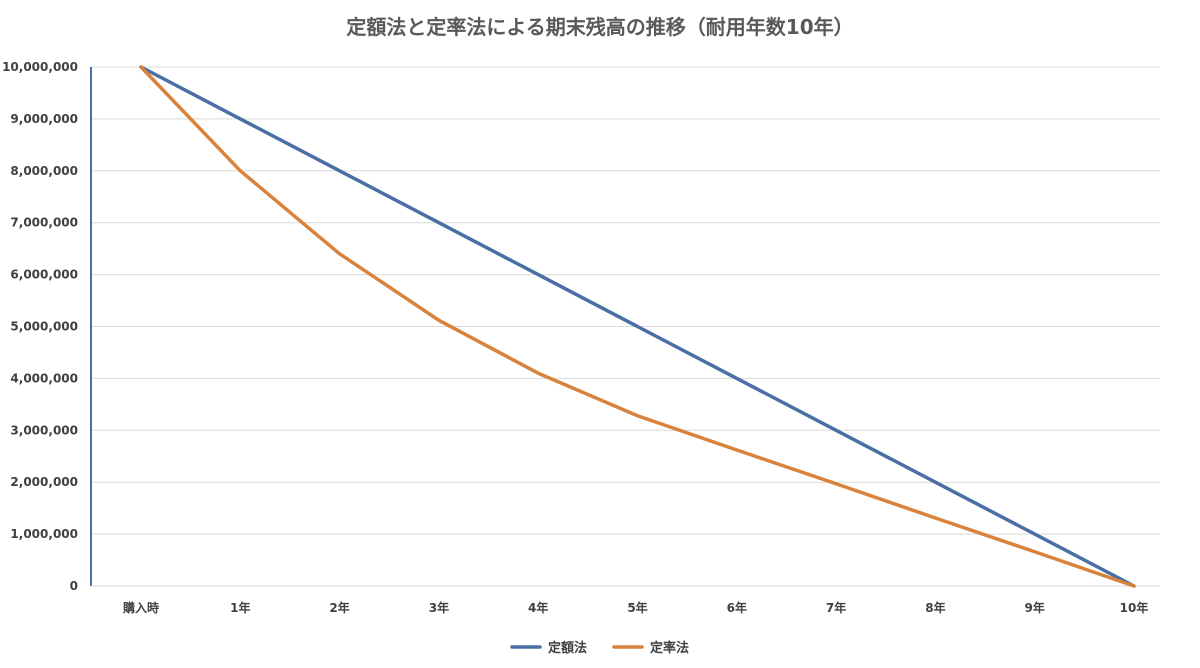 Image resolution: width=1200 pixels, height=668 pixels. Describe the element at coordinates (935, 607) in the screenshot. I see `x-tick-label: 8年` at that location.